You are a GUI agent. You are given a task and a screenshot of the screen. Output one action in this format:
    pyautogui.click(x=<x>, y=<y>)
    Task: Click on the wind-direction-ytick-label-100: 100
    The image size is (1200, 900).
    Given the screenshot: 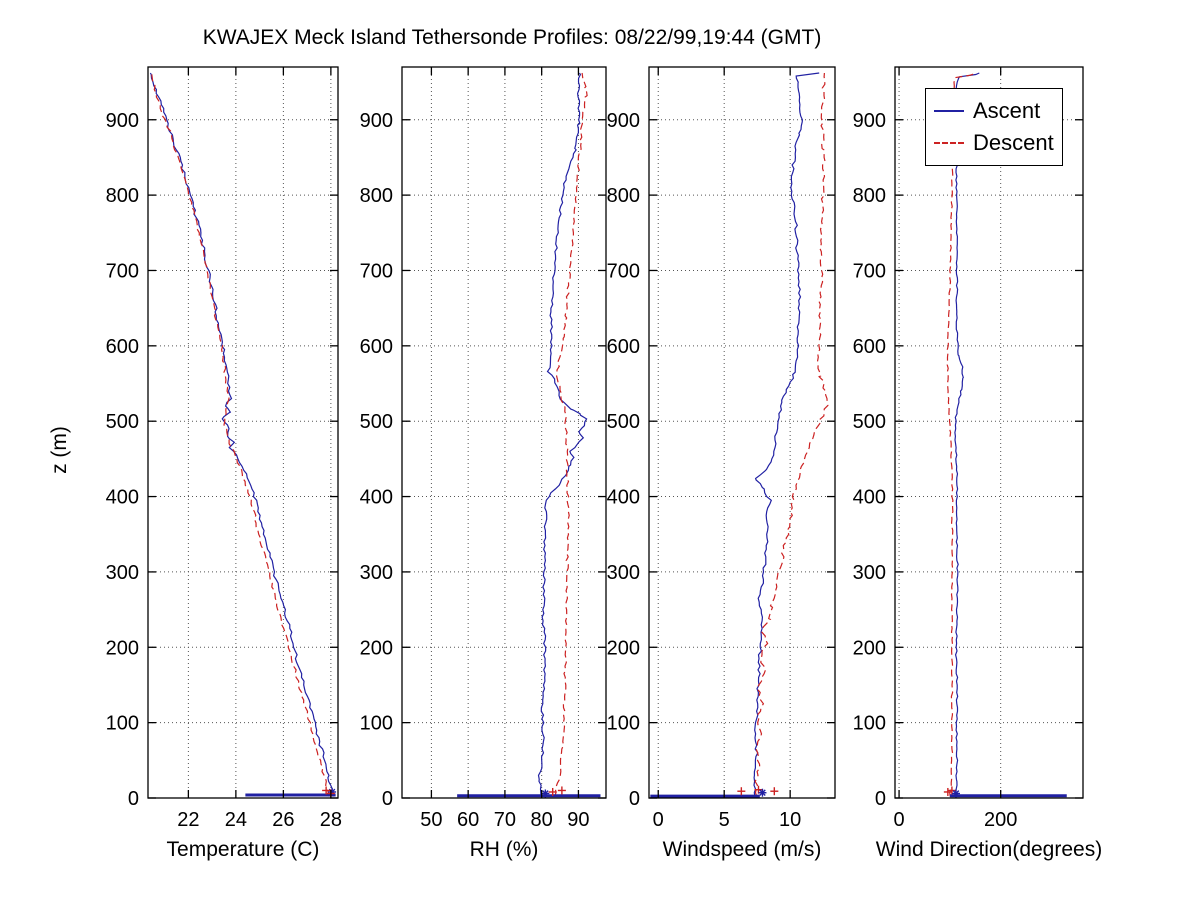 What is the action you would take?
    pyautogui.click(x=869, y=724)
    